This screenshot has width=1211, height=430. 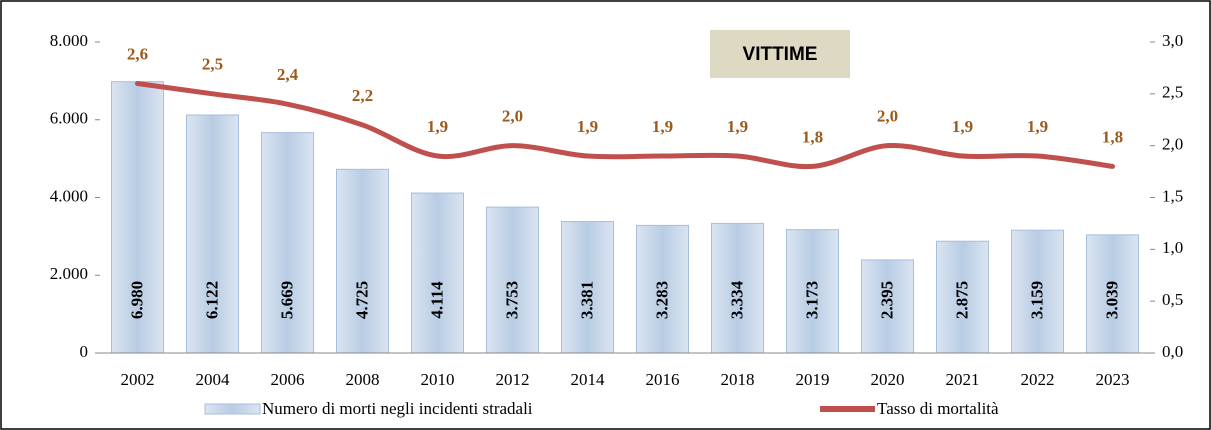 I want to click on line-value-label: 2,4, so click(x=288, y=74).